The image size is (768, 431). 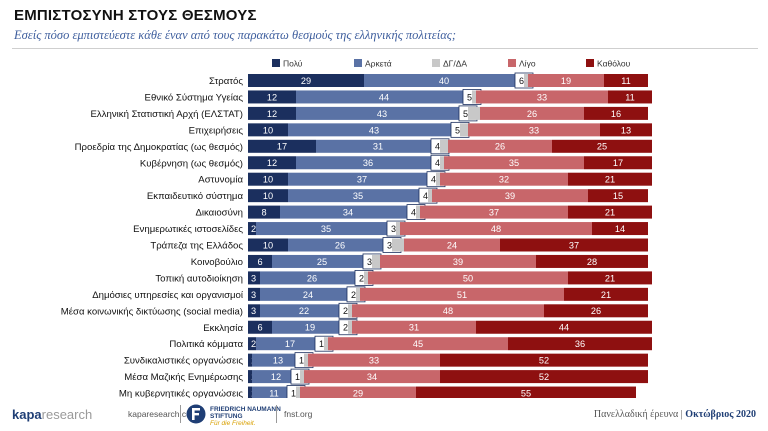 I want to click on chart-legend: Πολύ Αρκετά ΔΓ/ΔΑ Λίγο Καθόλου, so click(x=451, y=64).